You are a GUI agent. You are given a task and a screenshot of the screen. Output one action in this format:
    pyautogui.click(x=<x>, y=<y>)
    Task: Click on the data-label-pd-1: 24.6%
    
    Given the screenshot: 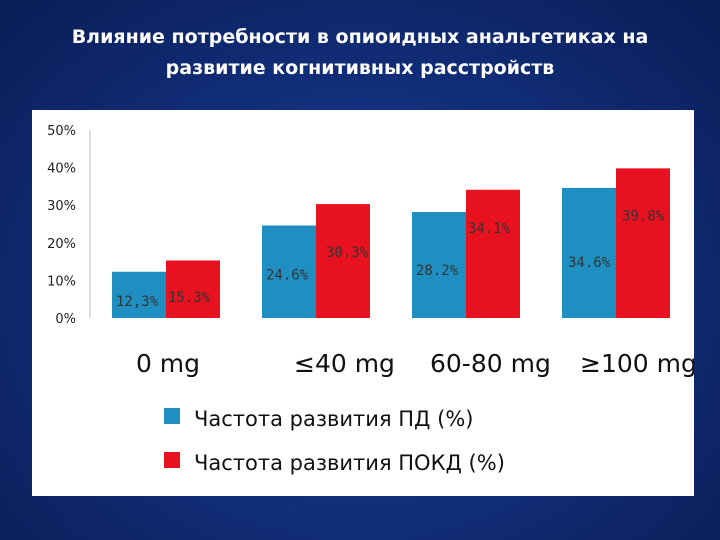 What is the action you would take?
    pyautogui.click(x=287, y=275)
    